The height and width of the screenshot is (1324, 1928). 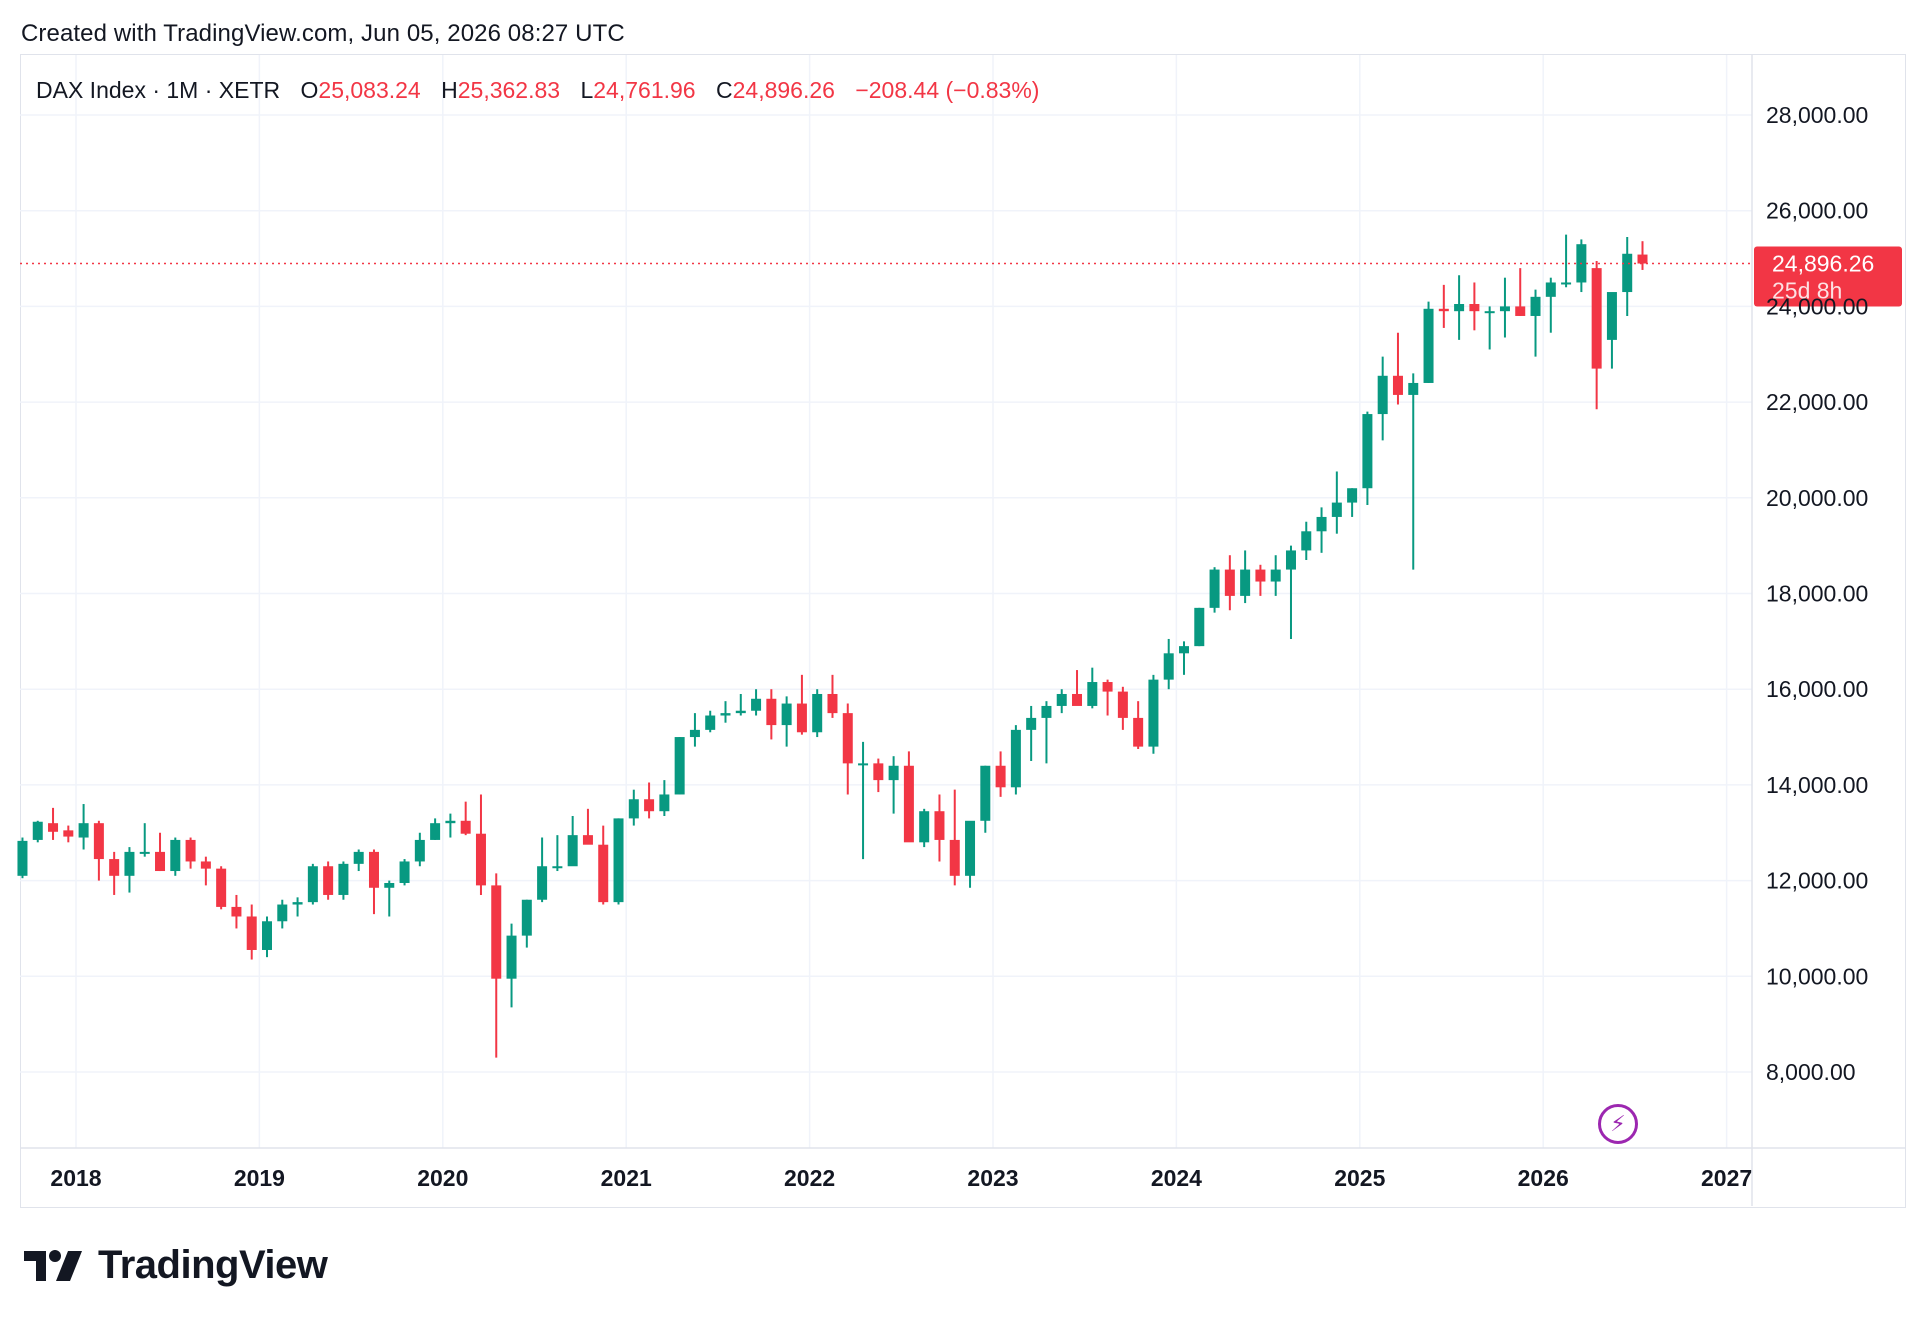 I want to click on tradingview-brand: TradingView, so click(x=176, y=1265).